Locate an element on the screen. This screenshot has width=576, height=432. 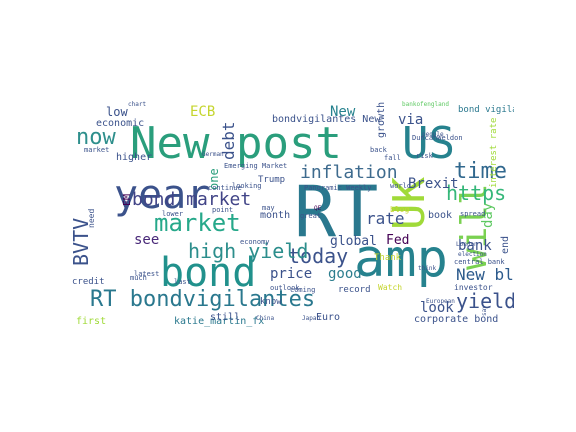
word-look: look is located at coordinates (437, 308).